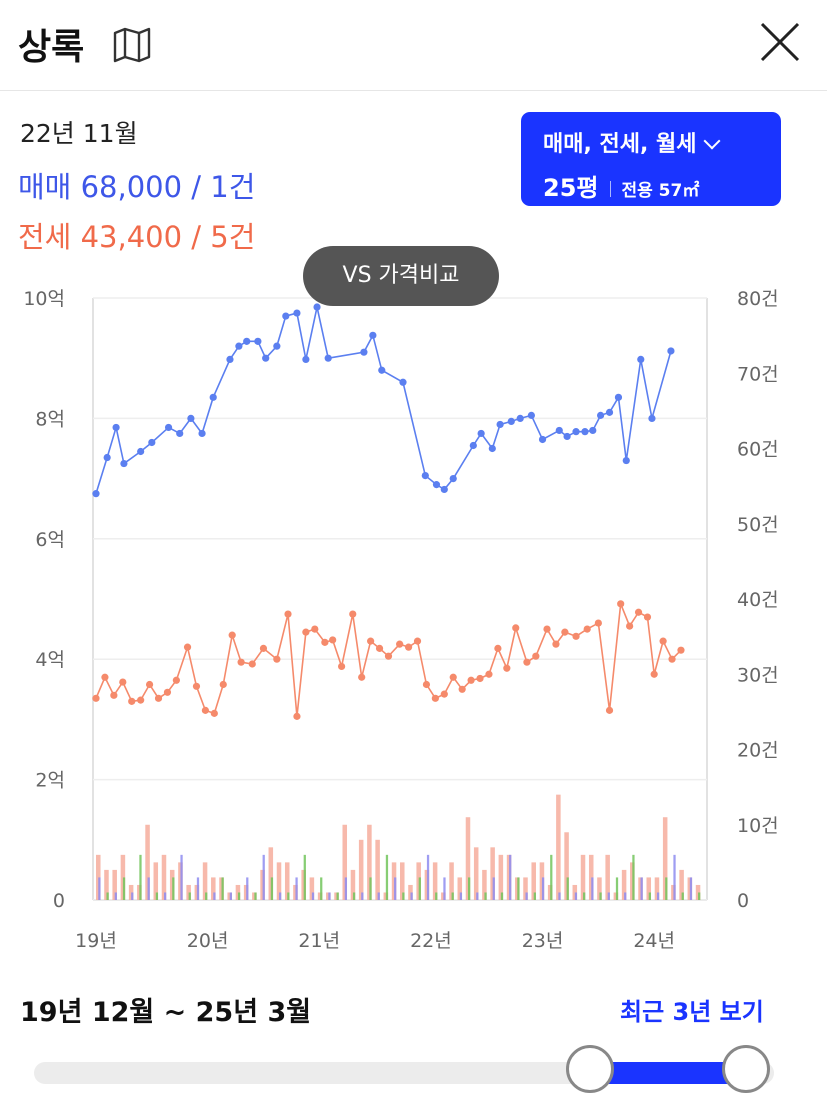  What do you see at coordinates (780, 42) in the screenshot?
I see `close-icon` at bounding box center [780, 42].